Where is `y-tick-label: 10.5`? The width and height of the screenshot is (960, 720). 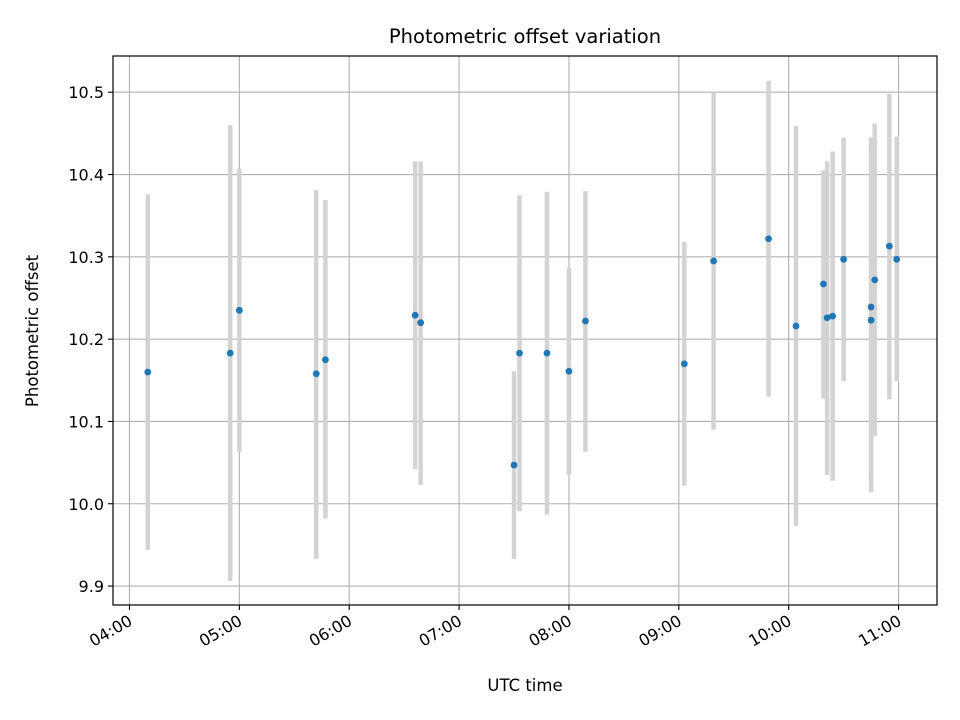
y-tick-label: 10.5 is located at coordinates (86, 92).